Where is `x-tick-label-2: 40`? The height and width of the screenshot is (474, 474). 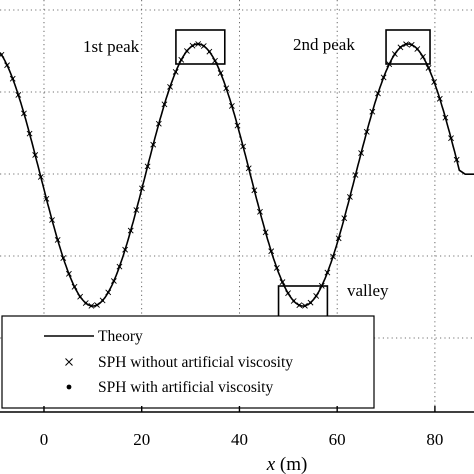
x-tick-label-2: 40 is located at coordinates (239, 439).